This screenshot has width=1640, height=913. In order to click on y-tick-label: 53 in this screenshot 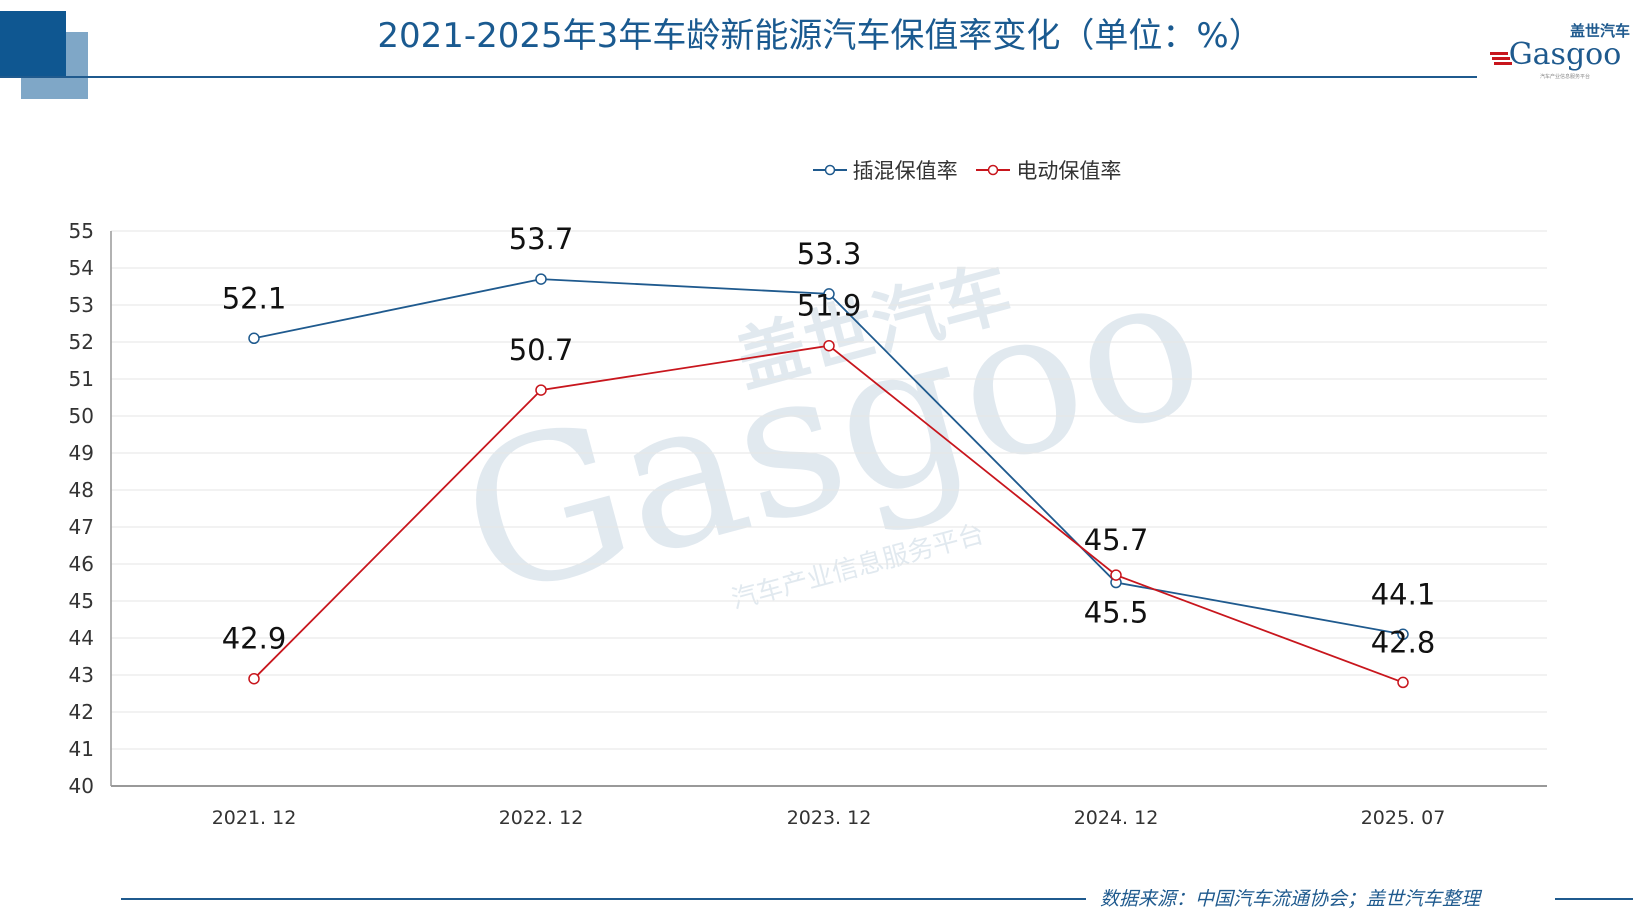, I will do `click(81, 305)`.